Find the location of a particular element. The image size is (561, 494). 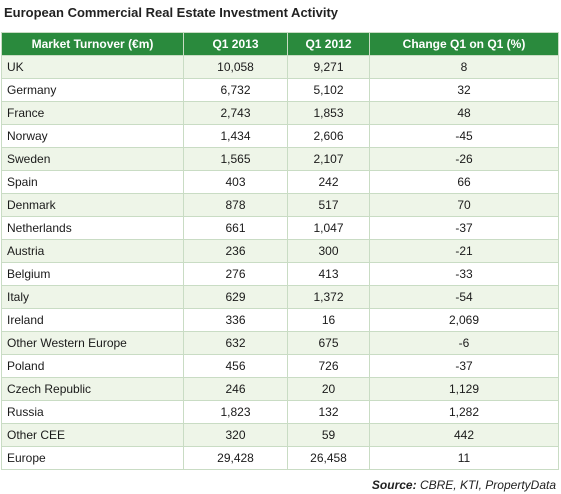

cell-q1-2013: 878 is located at coordinates (235, 205).